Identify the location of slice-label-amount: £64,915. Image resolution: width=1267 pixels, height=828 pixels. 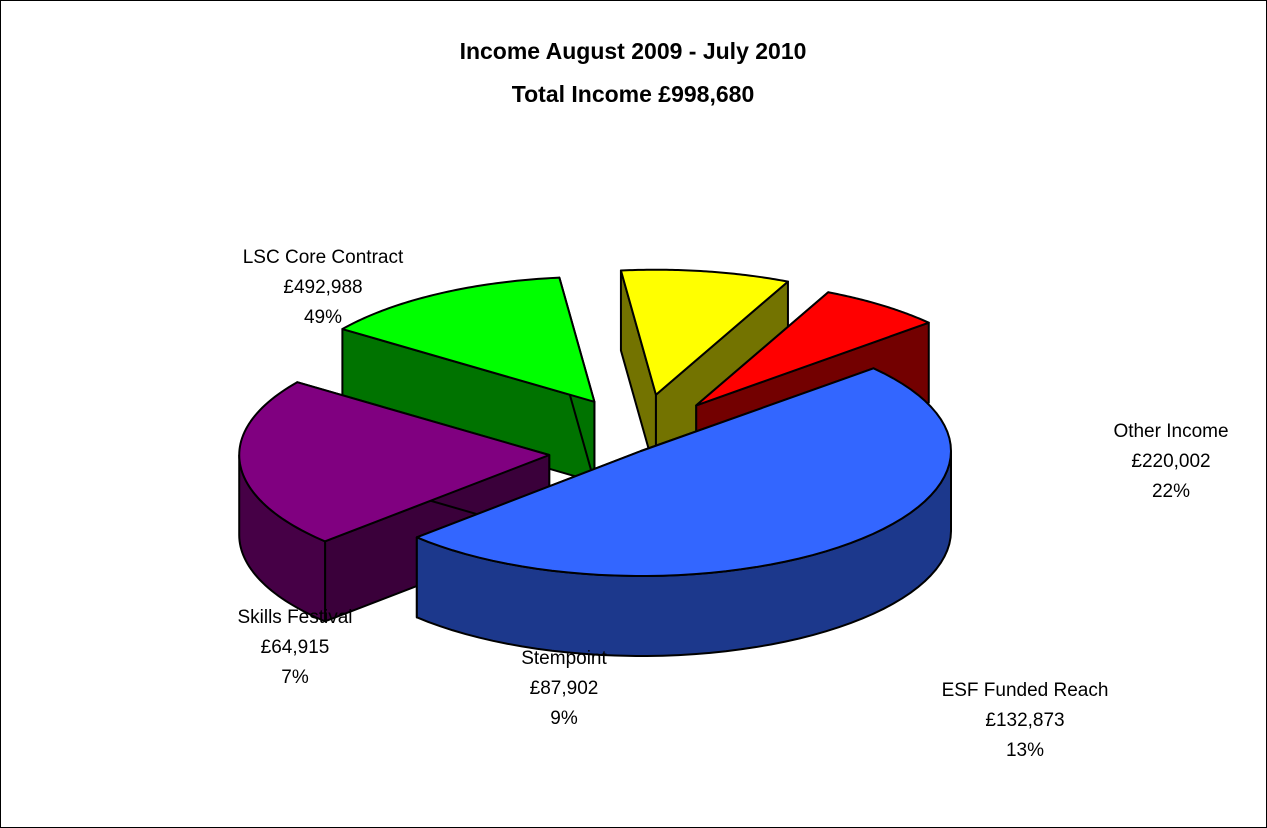
(295, 647).